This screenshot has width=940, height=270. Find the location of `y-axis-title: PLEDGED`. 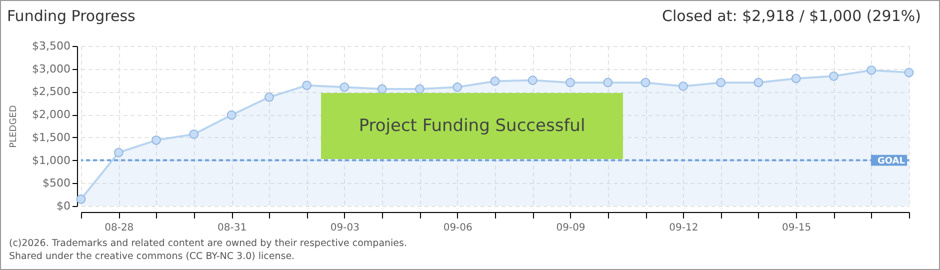

y-axis-title: PLEDGED is located at coordinates (14, 126).